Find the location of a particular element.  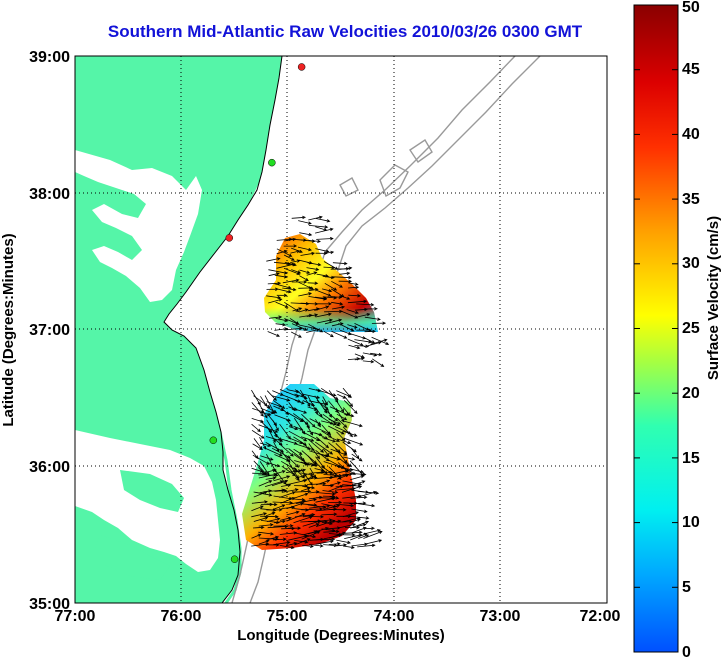

radar-station-marker is located at coordinates (272, 162).